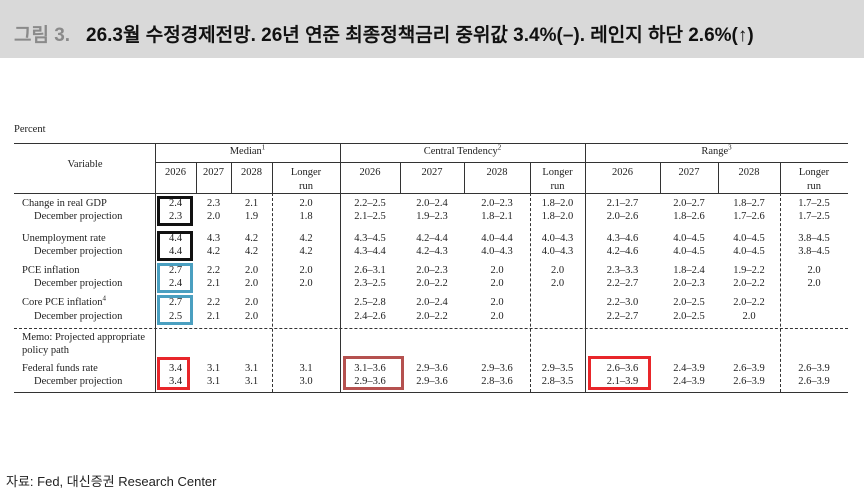  I want to click on cell: 2.8–3.5, so click(557, 381).